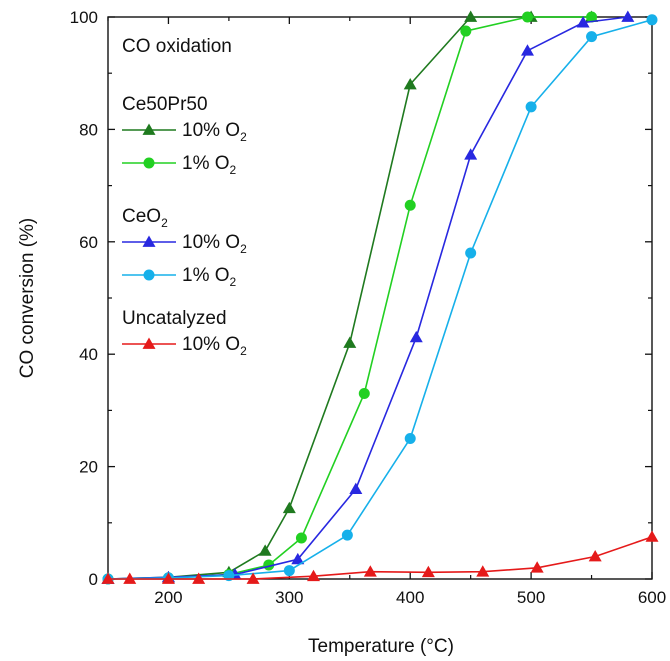 The width and height of the screenshot is (670, 661). What do you see at coordinates (531, 597) in the screenshot?
I see `x-tick-label: 500` at bounding box center [531, 597].